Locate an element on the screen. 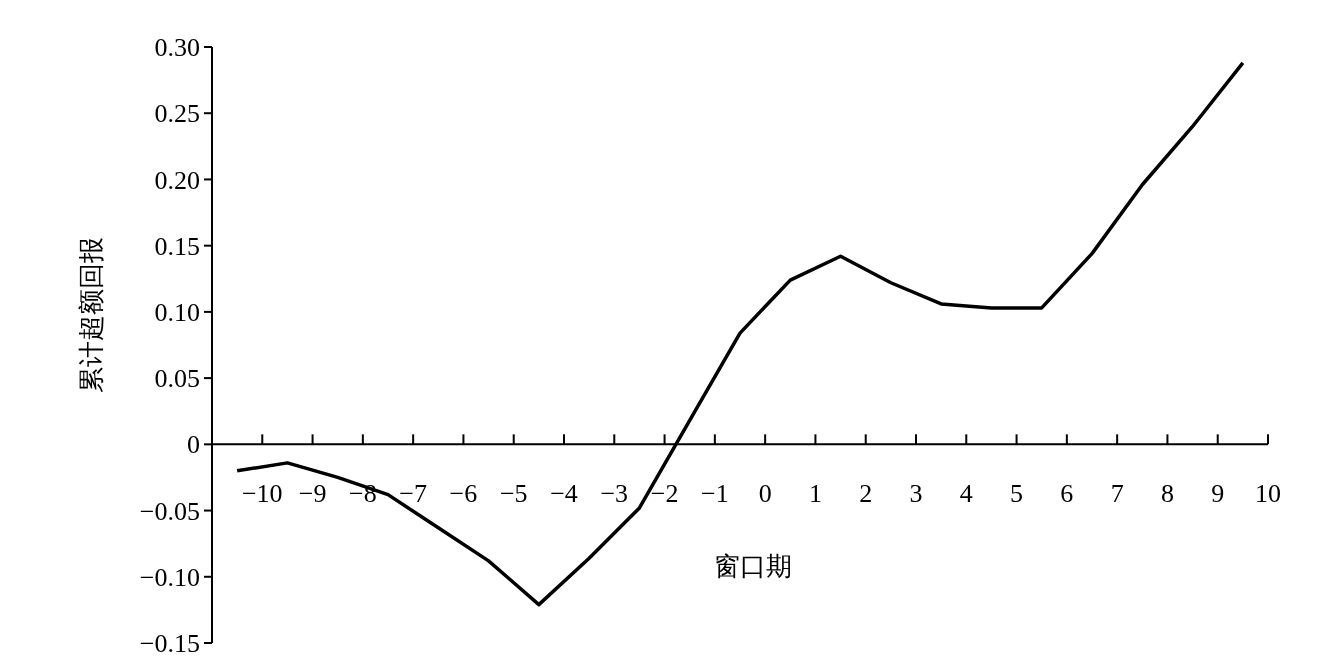 The height and width of the screenshot is (667, 1330). y-tick-label: 0.30 is located at coordinates (177, 48).